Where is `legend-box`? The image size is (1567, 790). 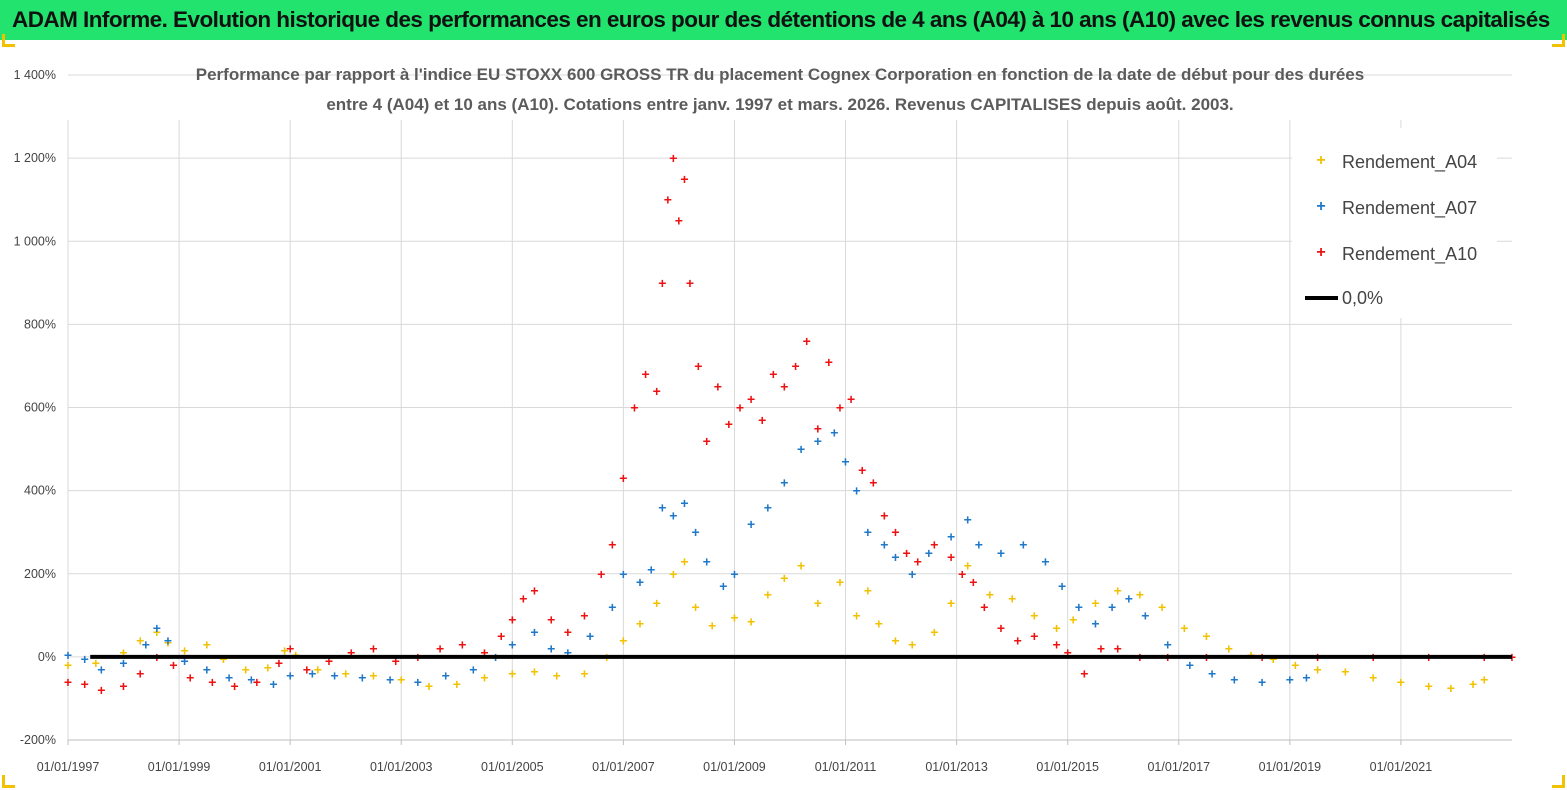
legend-box is located at coordinates (1394, 223).